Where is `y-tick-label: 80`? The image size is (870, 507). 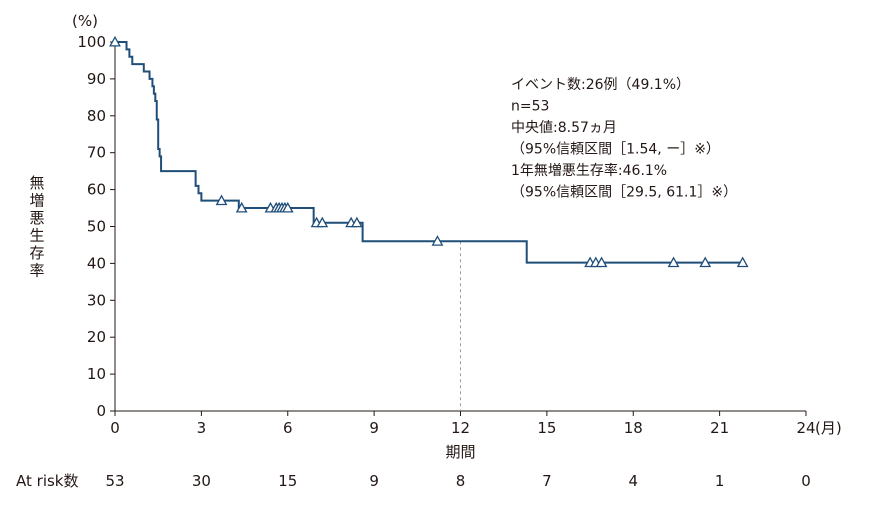
y-tick-label: 80 is located at coordinates (96, 116).